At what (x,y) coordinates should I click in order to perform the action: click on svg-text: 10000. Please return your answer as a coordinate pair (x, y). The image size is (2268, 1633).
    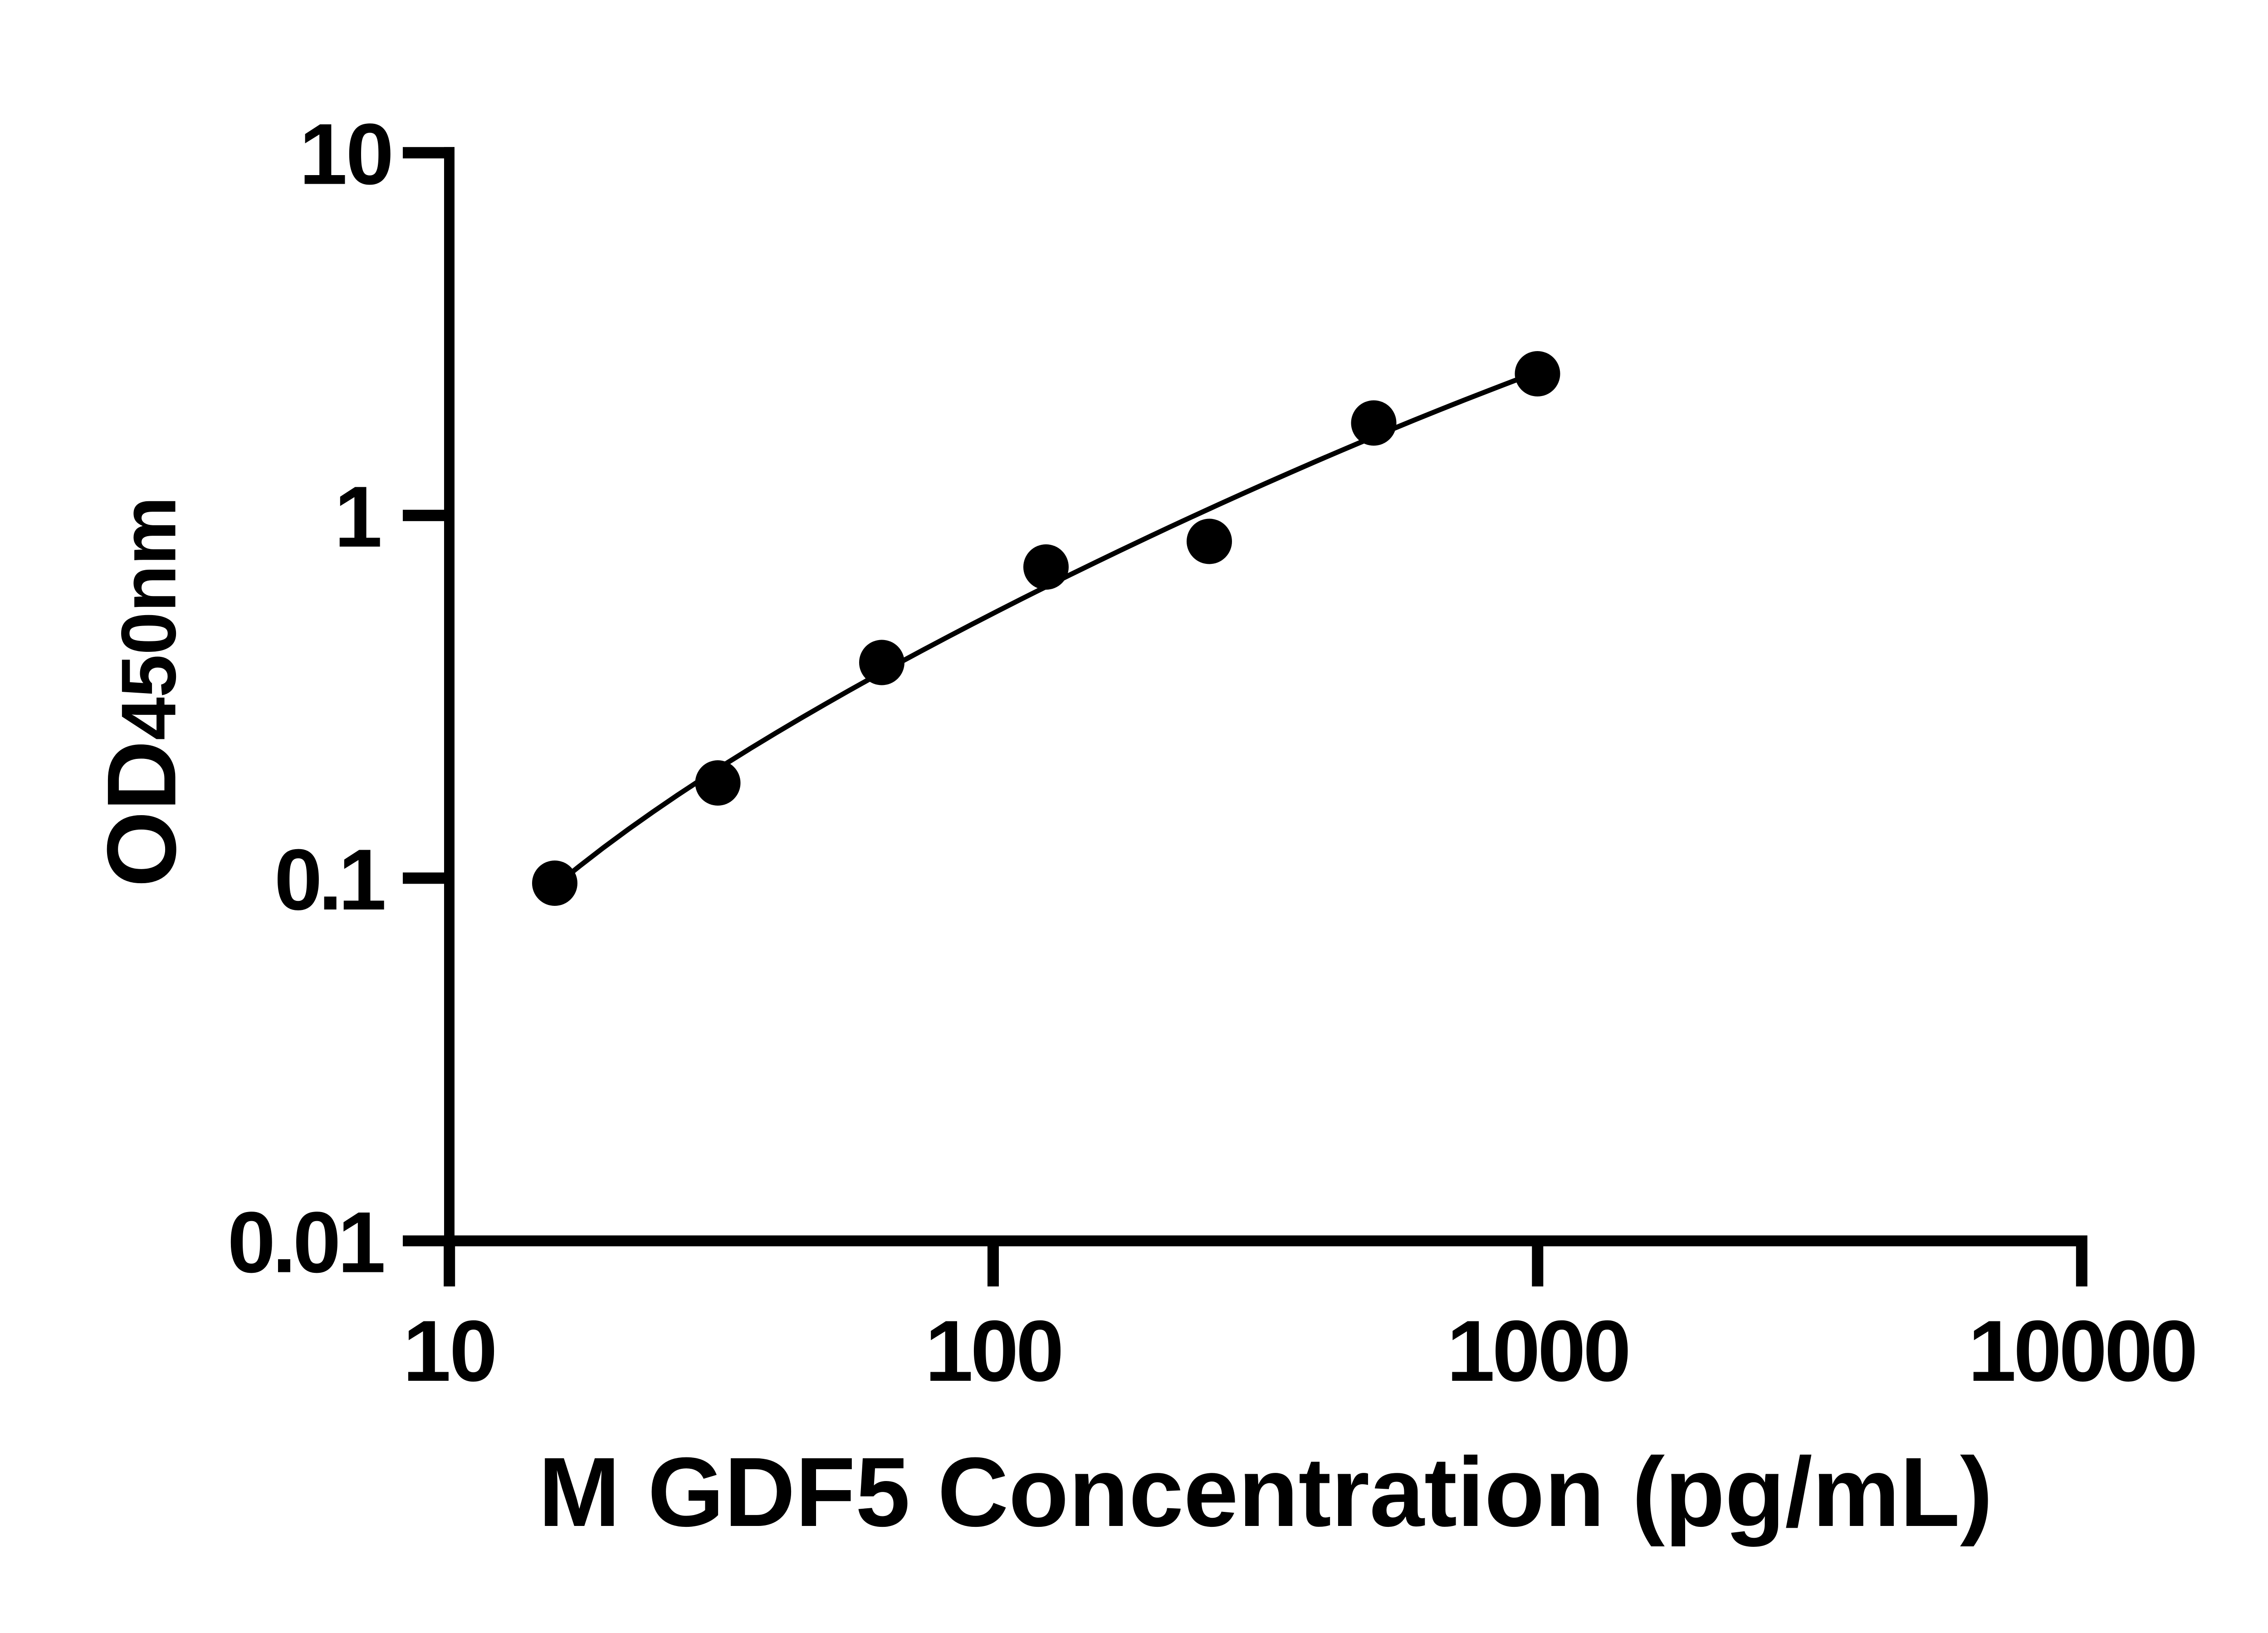
    Looking at the image, I should click on (2081, 1351).